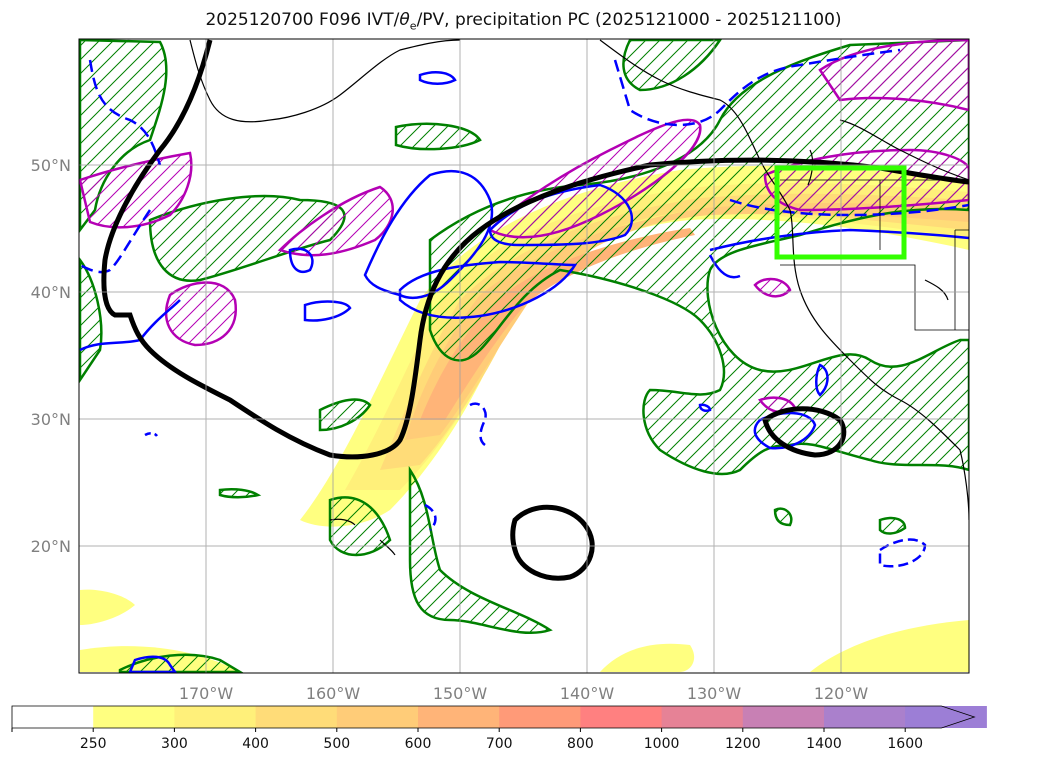 The width and height of the screenshot is (1047, 767). What do you see at coordinates (841, 693) in the screenshot?
I see `lon-label-120w: 120°W` at bounding box center [841, 693].